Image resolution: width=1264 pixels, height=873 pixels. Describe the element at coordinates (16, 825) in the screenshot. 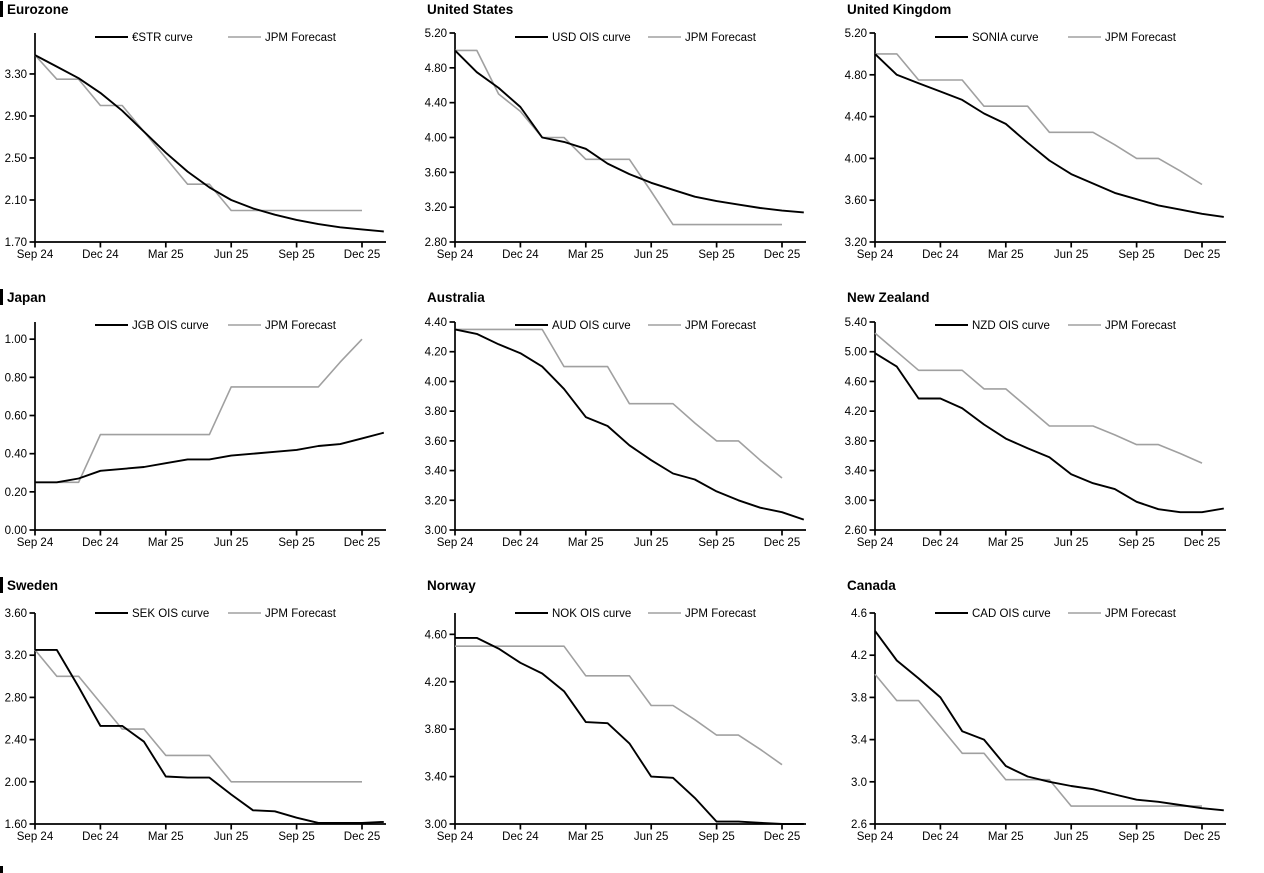

I see `y-tick-label: 1.60` at that location.